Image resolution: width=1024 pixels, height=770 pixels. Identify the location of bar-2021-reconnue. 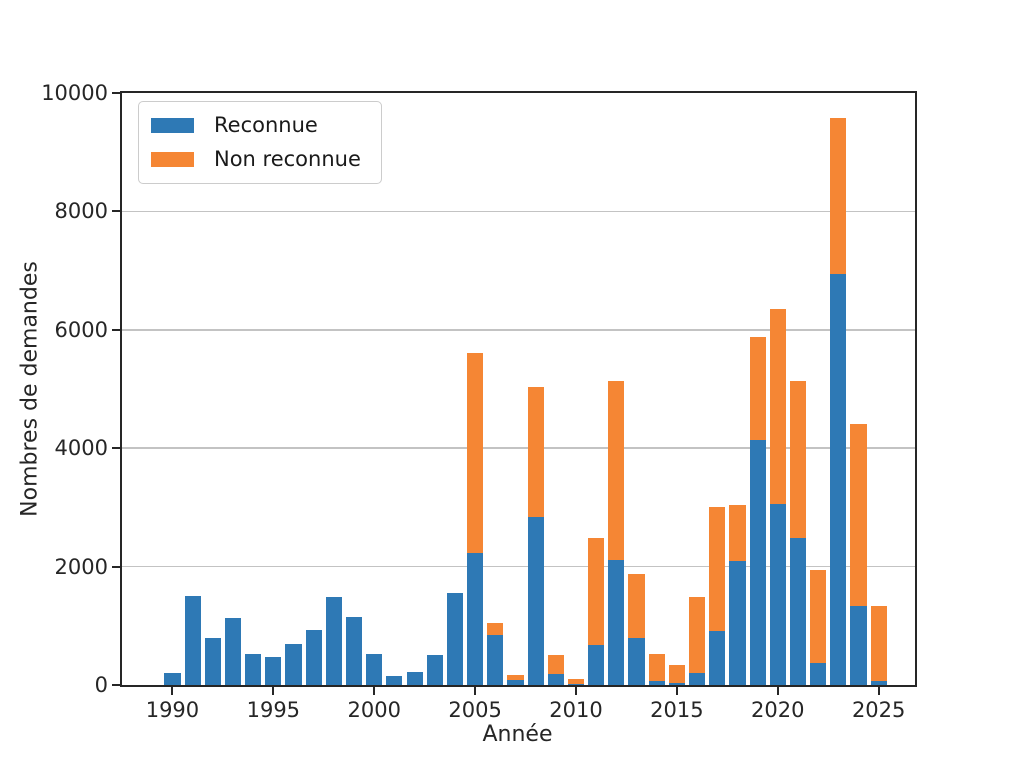
(798, 611).